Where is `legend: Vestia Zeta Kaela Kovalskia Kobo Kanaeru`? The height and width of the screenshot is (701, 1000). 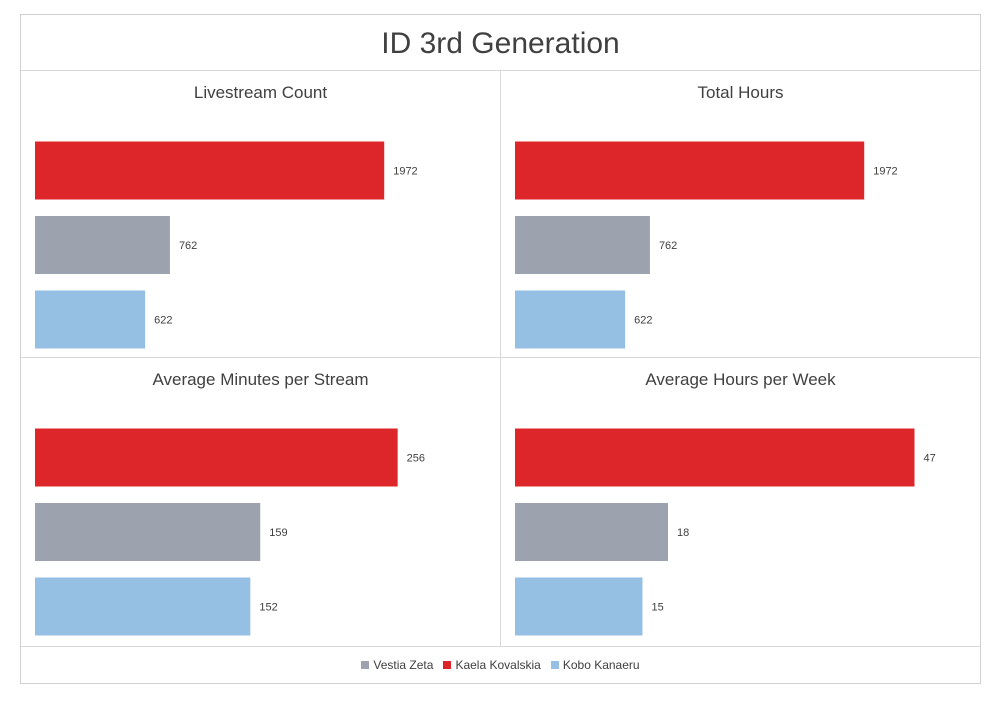
legend: Vestia Zeta Kaela Kovalskia Kobo Kanaeru is located at coordinates (500, 665).